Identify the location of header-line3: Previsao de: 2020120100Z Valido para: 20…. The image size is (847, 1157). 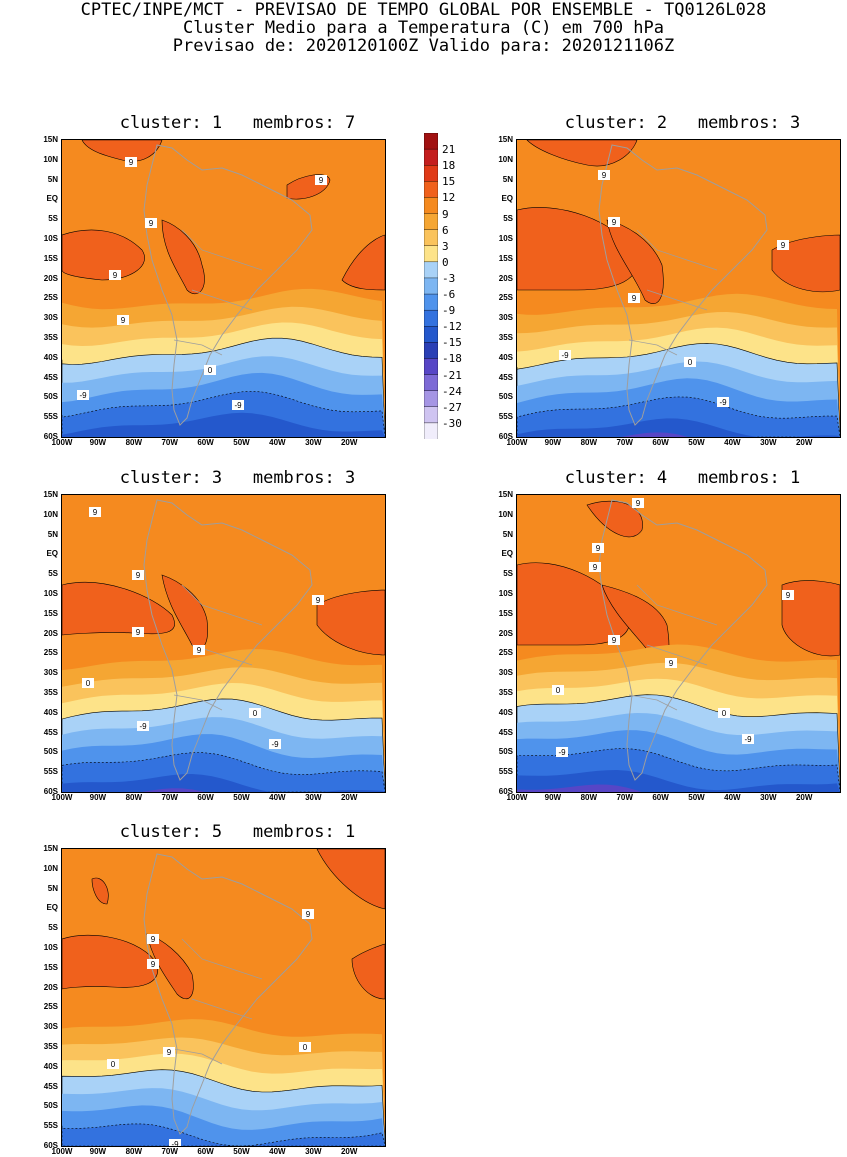
(423, 46).